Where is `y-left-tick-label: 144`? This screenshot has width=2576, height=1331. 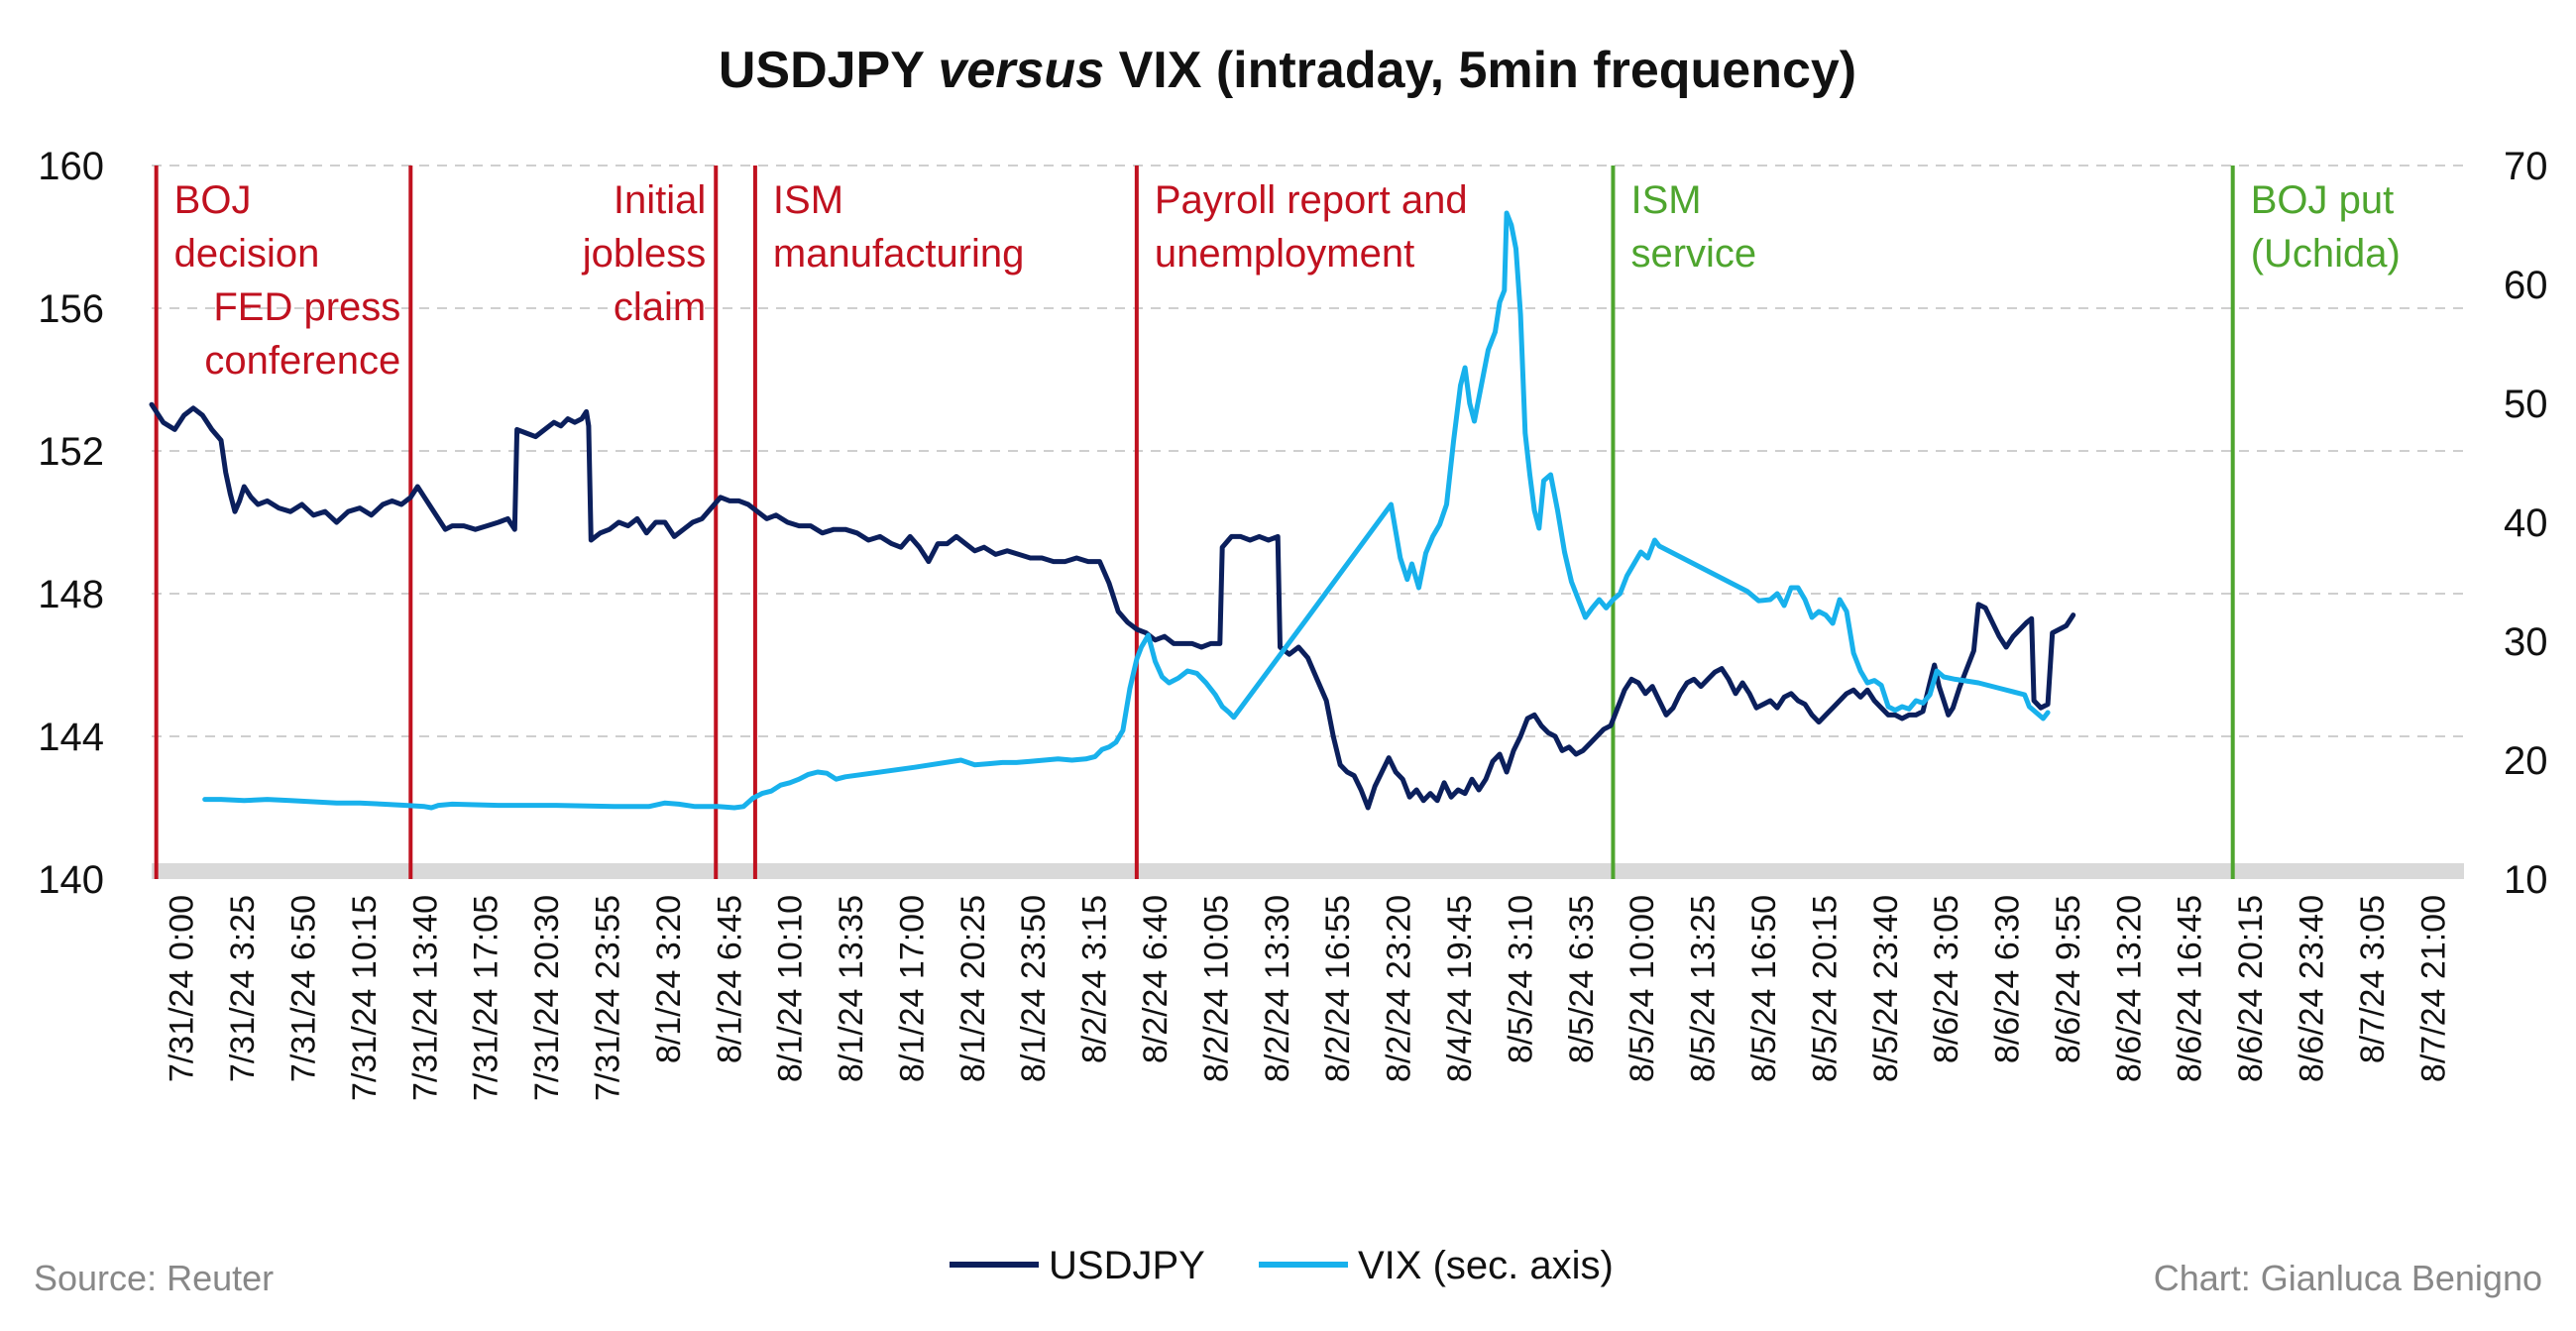 y-left-tick-label: 144 is located at coordinates (71, 737).